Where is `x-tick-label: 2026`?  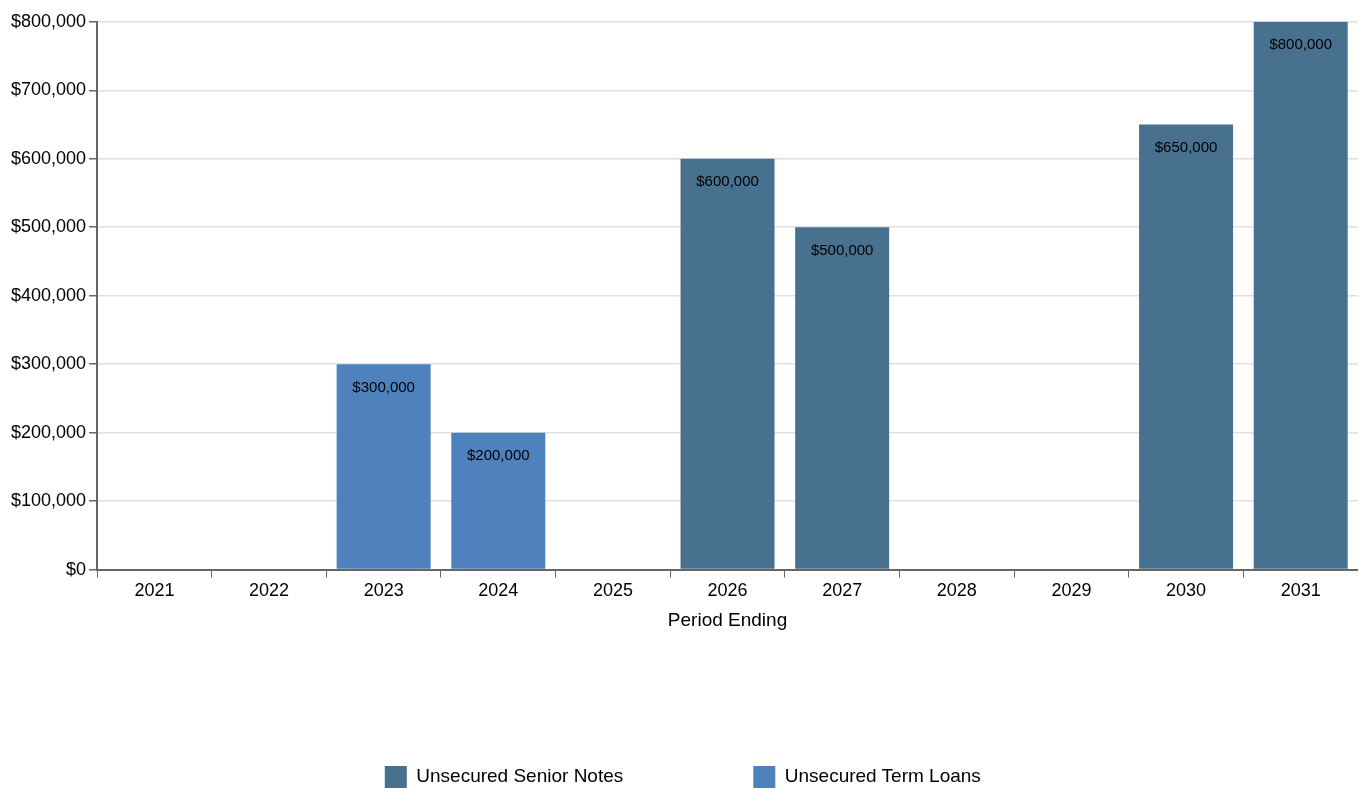 x-tick-label: 2026 is located at coordinates (727, 590).